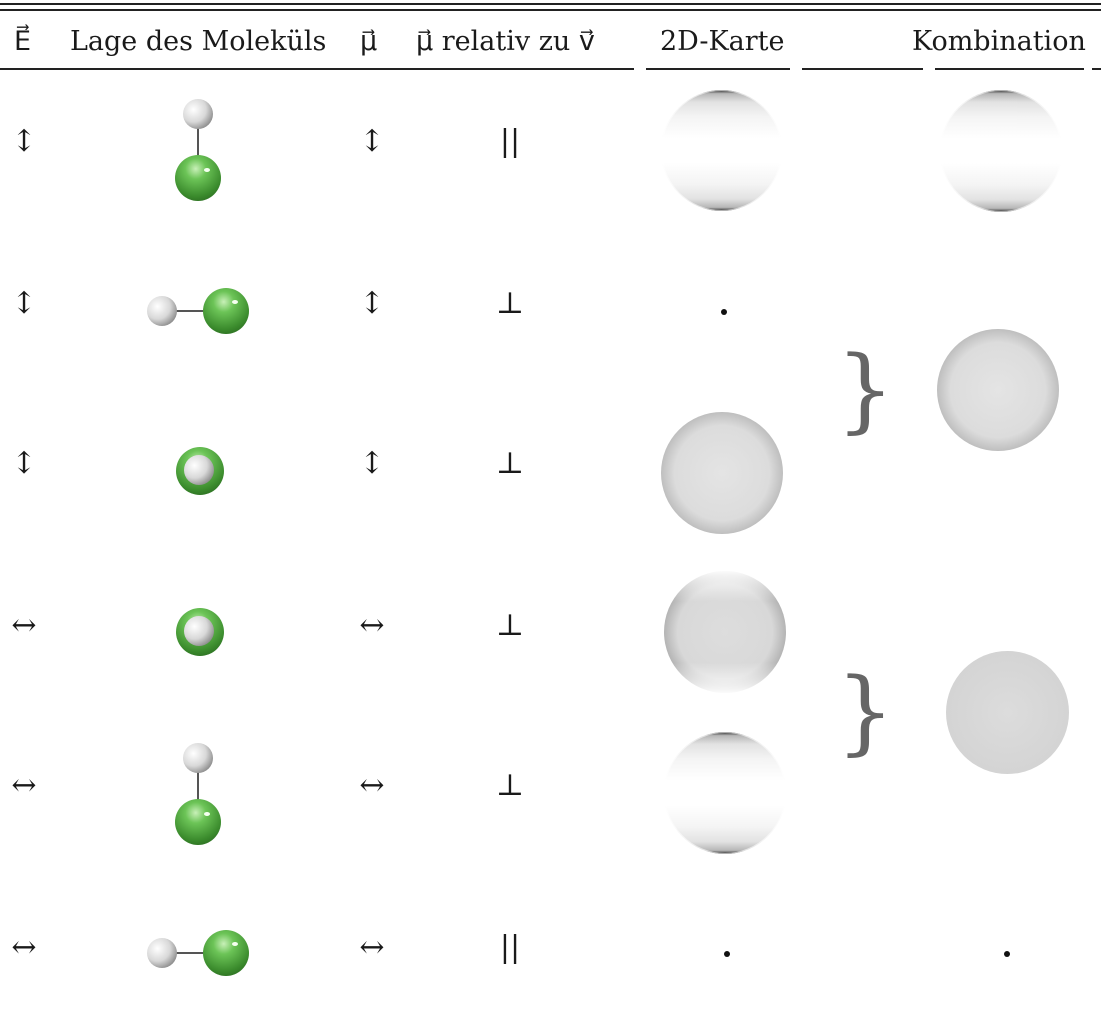  Describe the element at coordinates (198, 150) in the screenshot. I see `row1-molecule-vertical` at that location.